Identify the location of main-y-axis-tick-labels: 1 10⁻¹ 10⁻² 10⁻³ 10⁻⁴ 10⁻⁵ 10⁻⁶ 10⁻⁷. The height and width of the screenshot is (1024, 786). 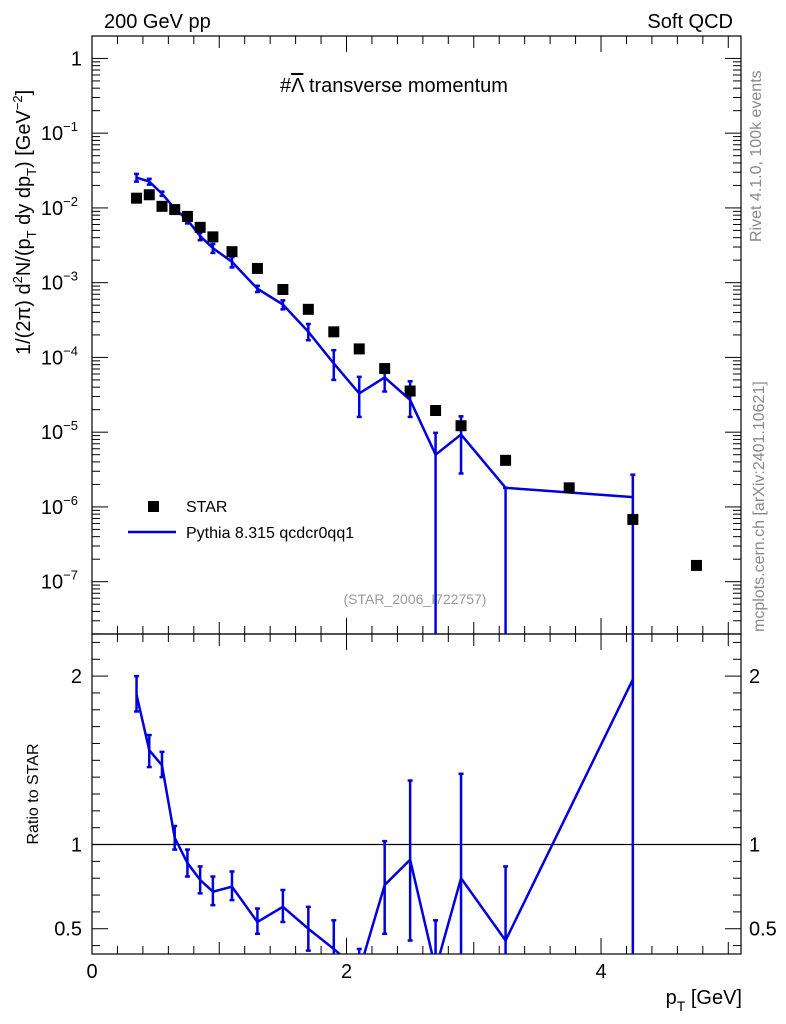
(61, 320).